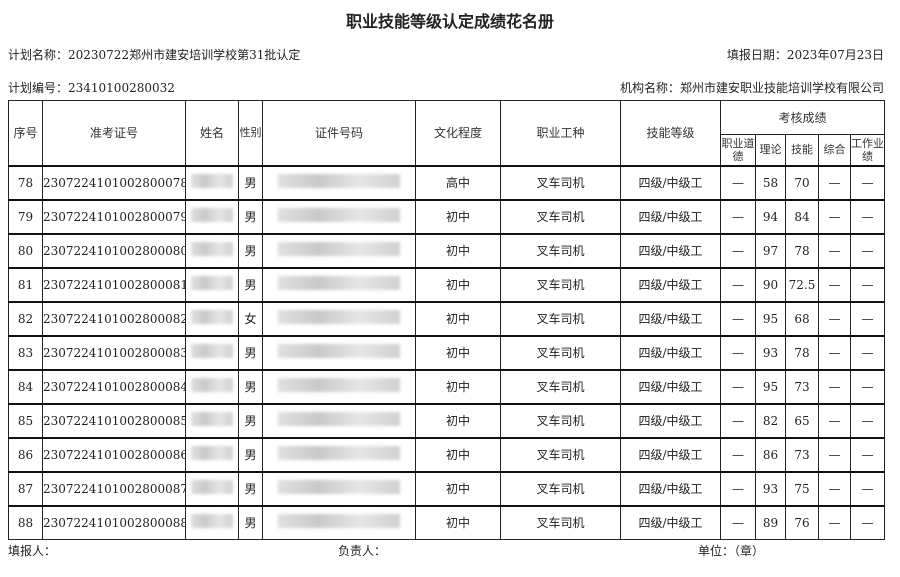 The width and height of the screenshot is (900, 577). Describe the element at coordinates (25, 318) in the screenshot. I see `cell-seq: 82` at that location.